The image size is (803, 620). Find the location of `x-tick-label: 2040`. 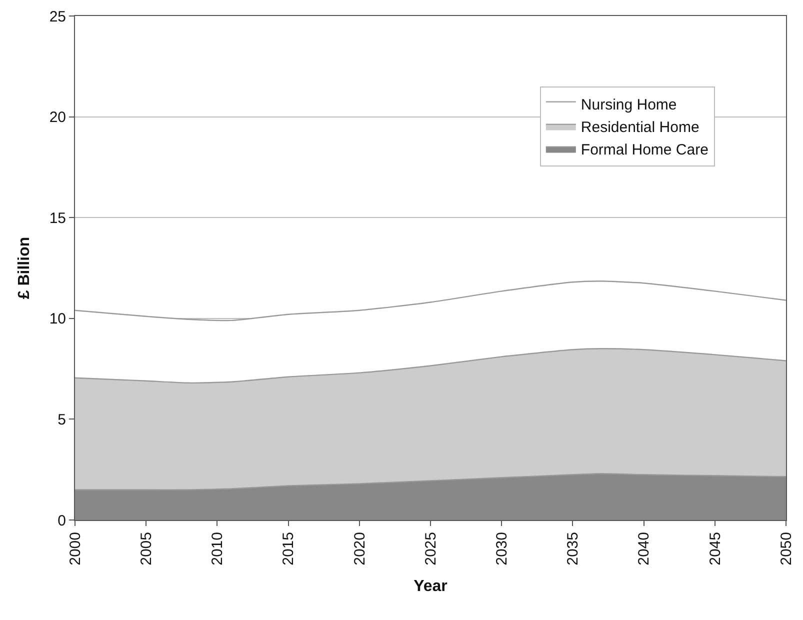

x-tick-label: 2040 is located at coordinates (644, 549).